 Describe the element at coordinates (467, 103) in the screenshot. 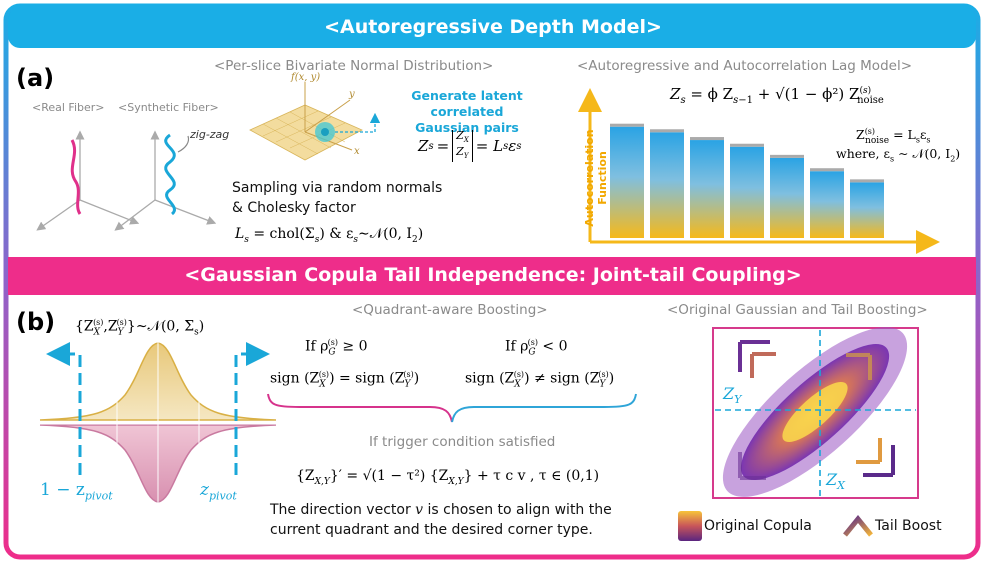

I see `latent-line-1: Generate latent correlated` at that location.